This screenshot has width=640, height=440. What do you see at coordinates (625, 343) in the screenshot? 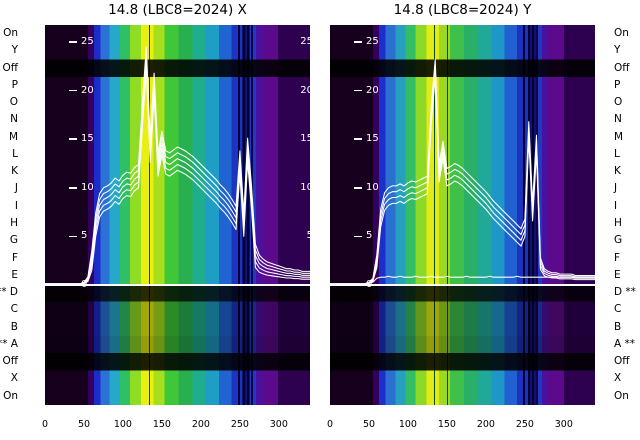
I see `row-label-right-a-18: A **` at bounding box center [625, 343].